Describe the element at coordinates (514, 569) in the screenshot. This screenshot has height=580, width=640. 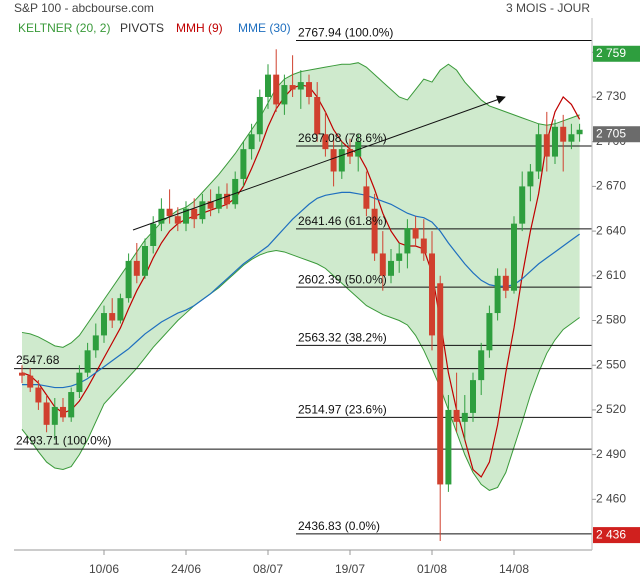
I see `x-tick-label: 14/08` at that location.